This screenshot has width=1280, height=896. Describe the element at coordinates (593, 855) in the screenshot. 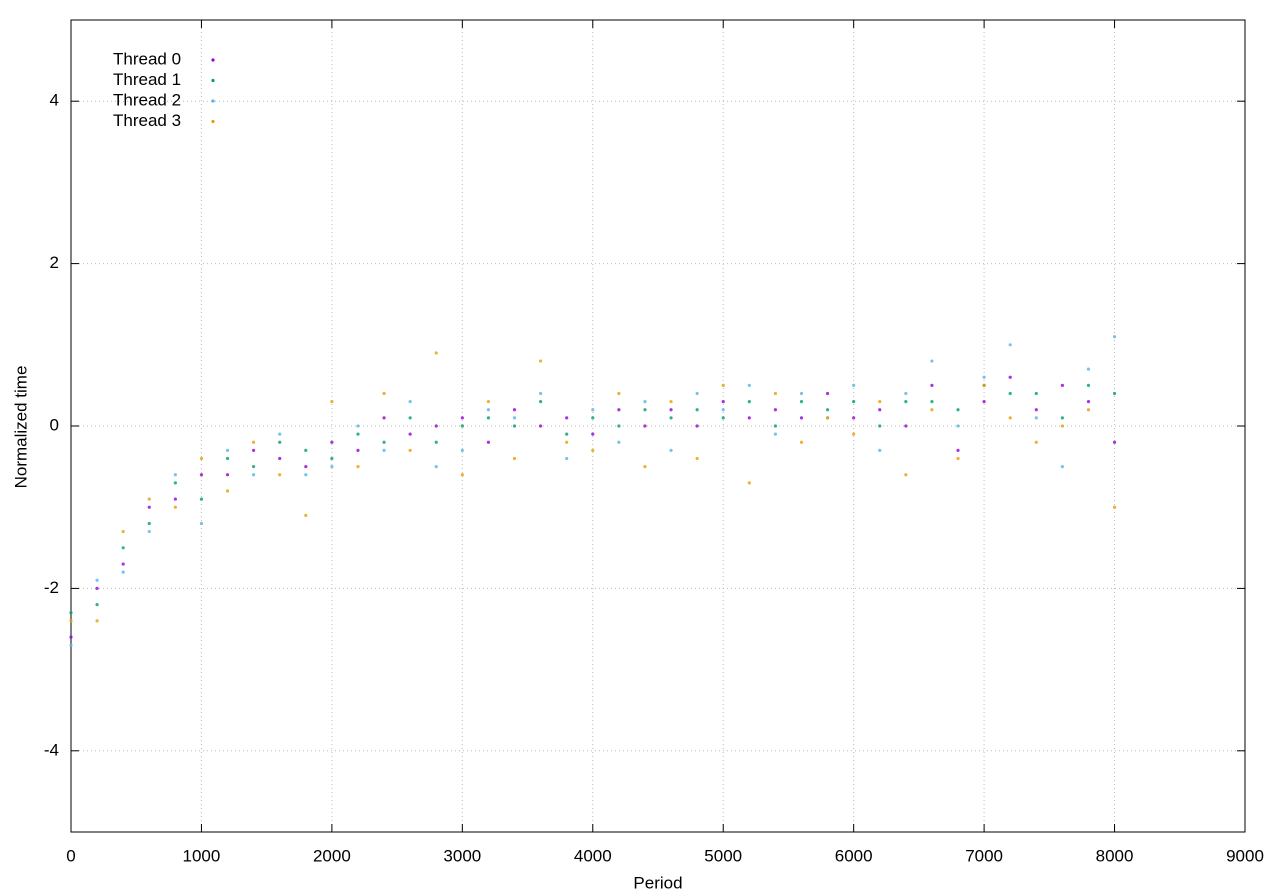

I see `x-tick-label: 4000` at that location.